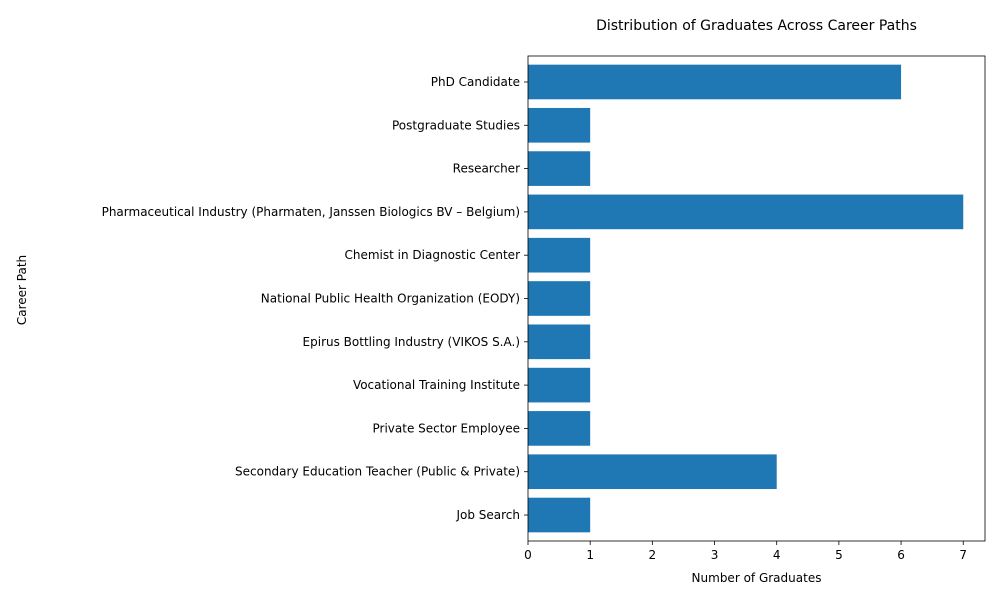  I want to click on x-tick-label: 3, so click(715, 555).